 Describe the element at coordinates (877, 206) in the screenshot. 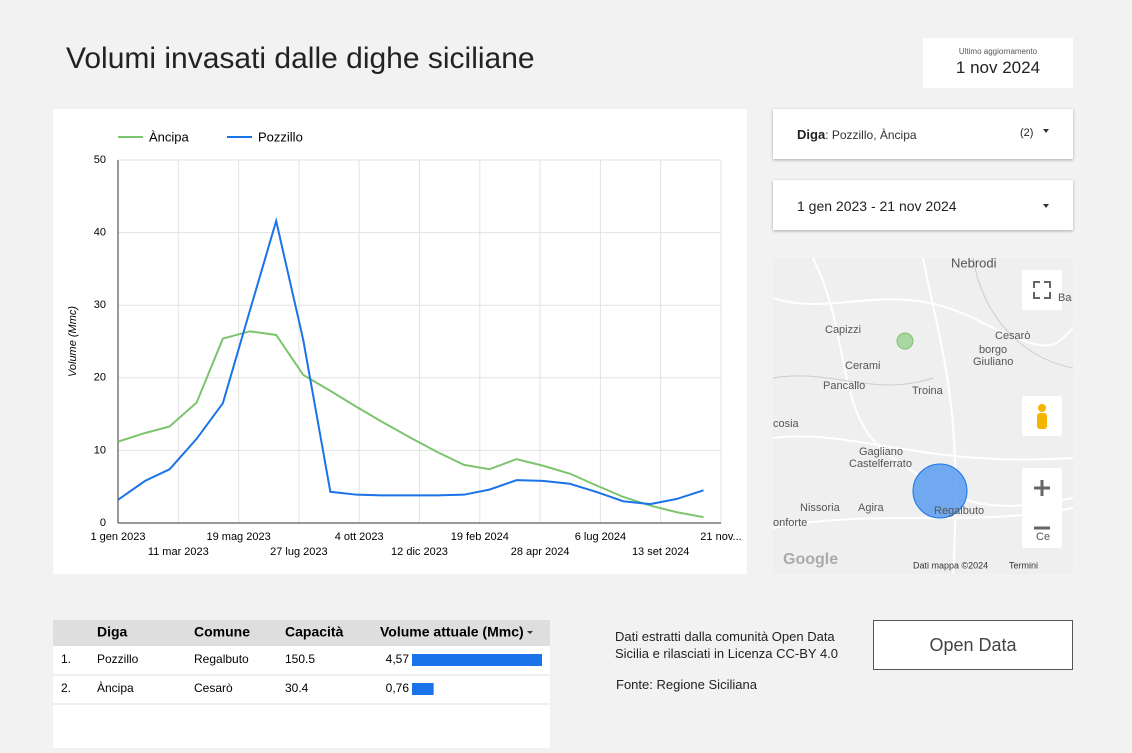

I see `date-range: 1 gen 2023 - 21 nov 2024` at that location.